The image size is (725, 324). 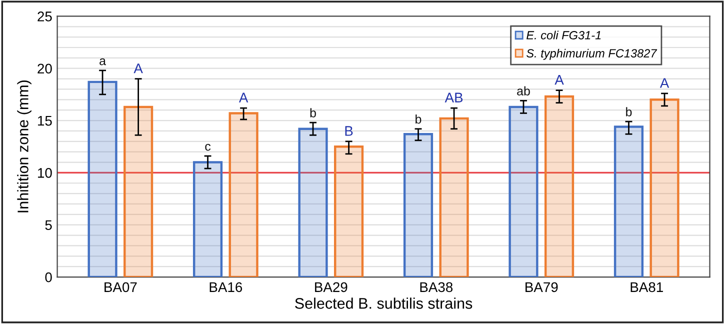 I want to click on annotation: AB, so click(x=453, y=97).